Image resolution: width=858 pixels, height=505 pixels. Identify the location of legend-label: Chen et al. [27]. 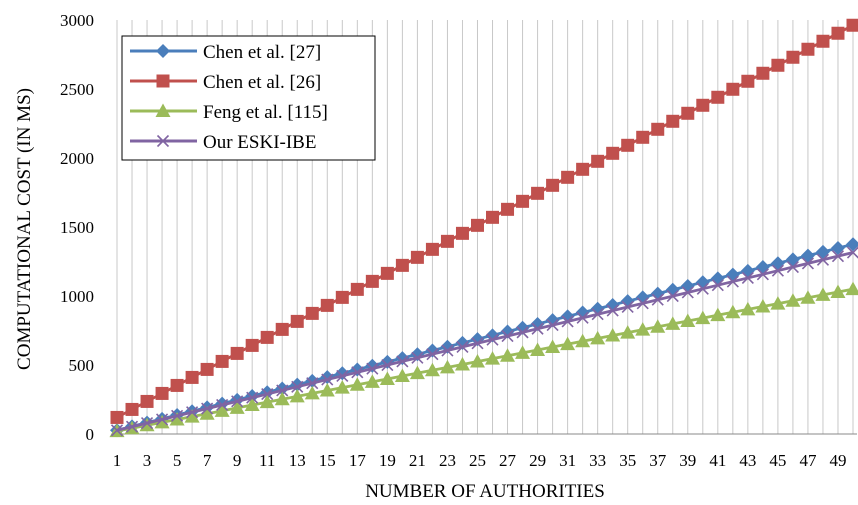
(262, 52).